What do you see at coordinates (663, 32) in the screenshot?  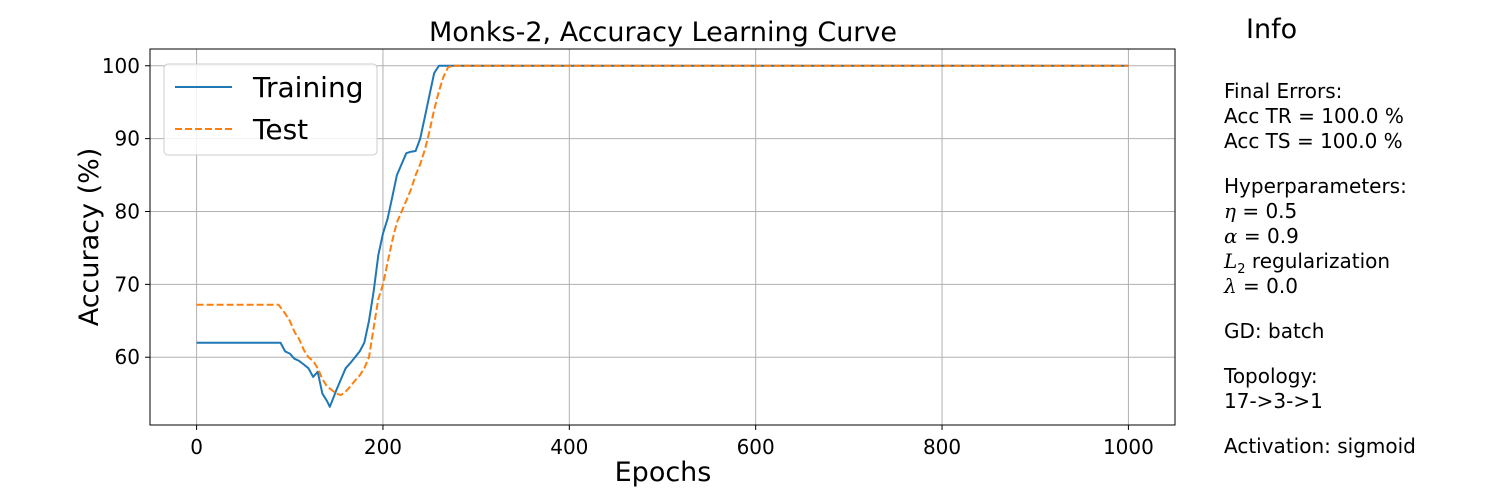 I see `chart-title: Monks-2, Accuracy Learning Curve` at bounding box center [663, 32].